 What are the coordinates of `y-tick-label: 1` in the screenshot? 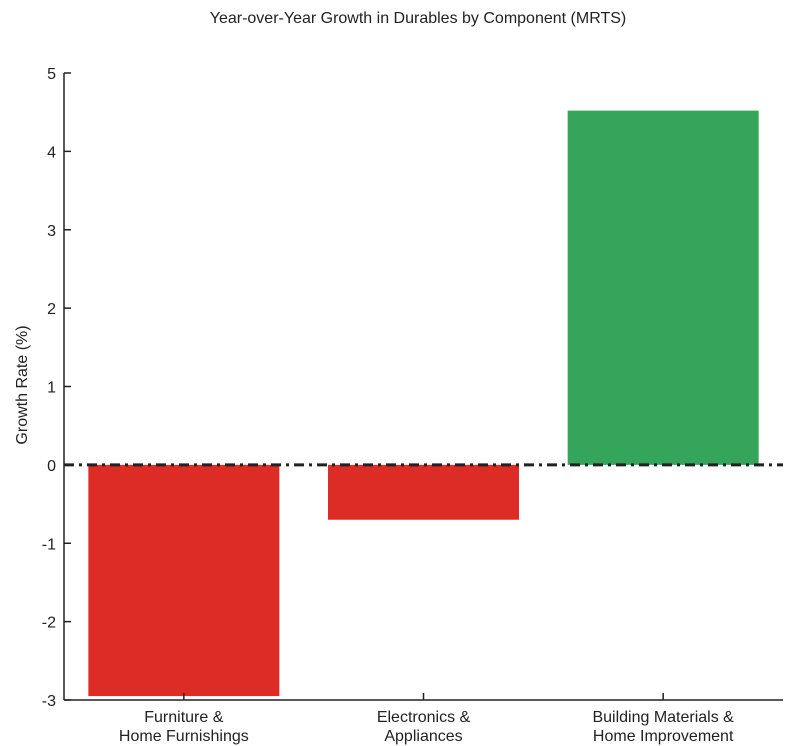 It's located at (51, 388).